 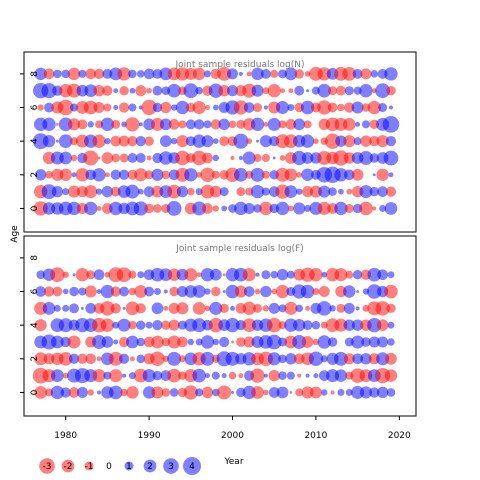 What do you see at coordinates (35, 325) in the screenshot?
I see `y-tick-label: 4` at bounding box center [35, 325].